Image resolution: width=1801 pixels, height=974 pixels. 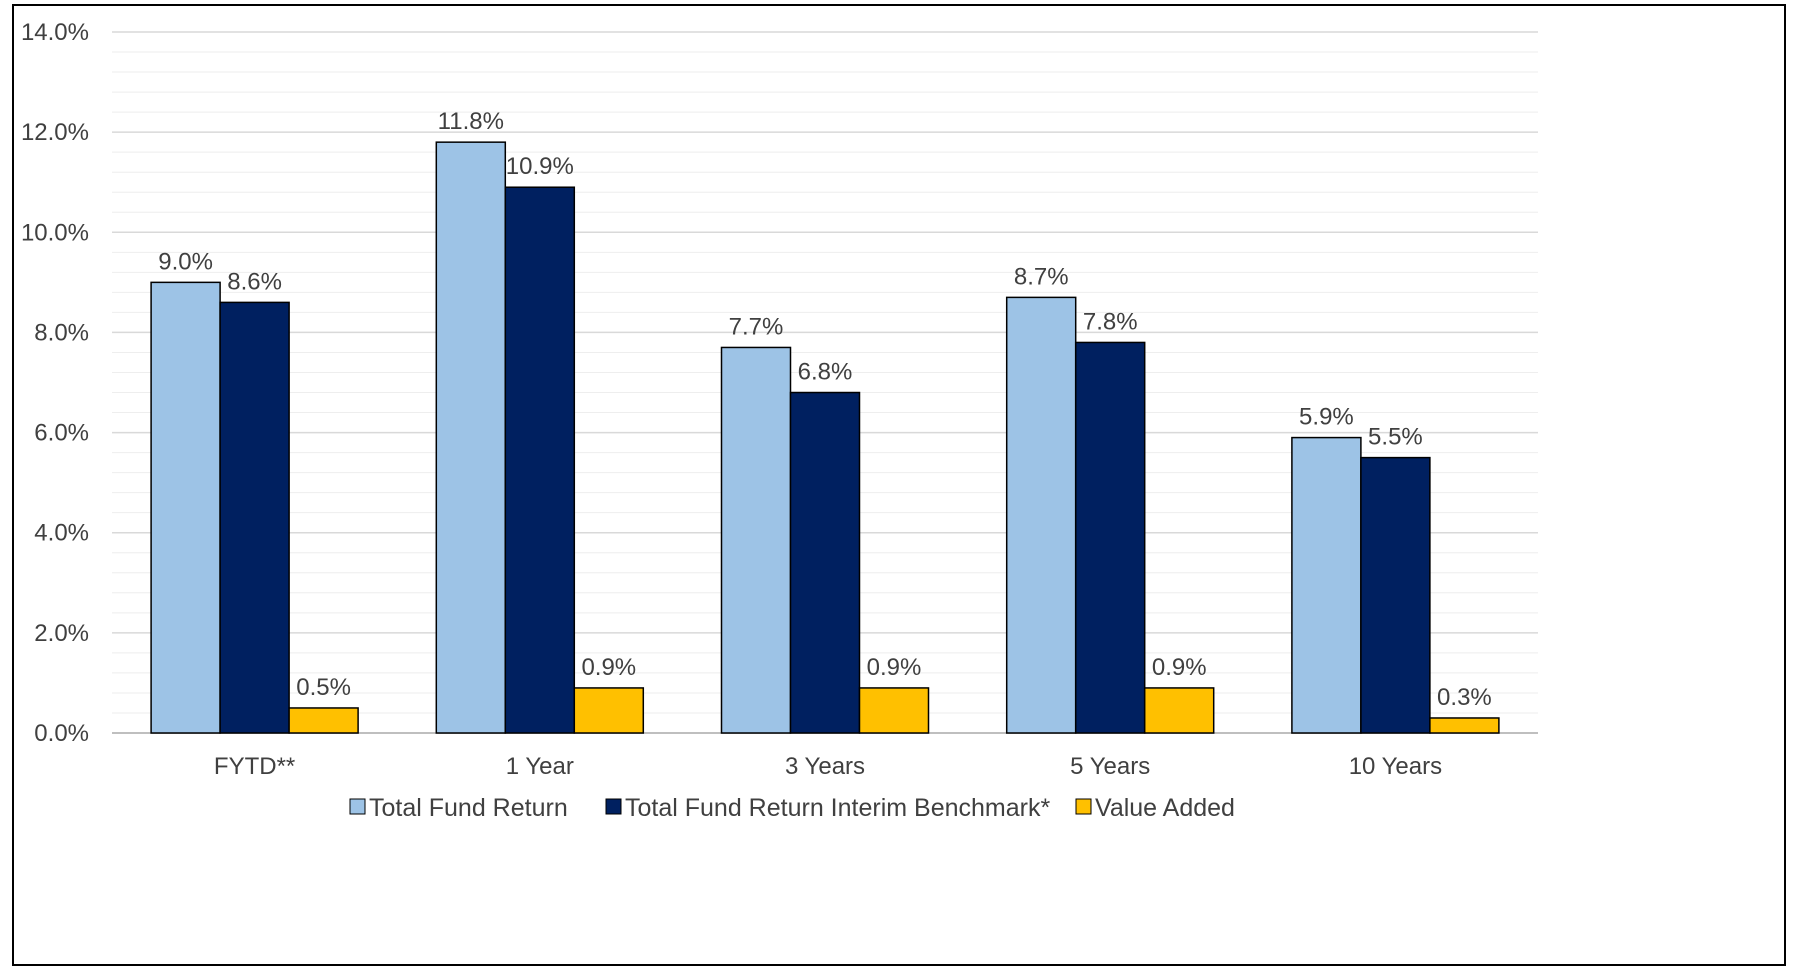 What do you see at coordinates (837, 808) in the screenshot?
I see `legend-label: Total Fund Return Interim Benchmark*` at bounding box center [837, 808].